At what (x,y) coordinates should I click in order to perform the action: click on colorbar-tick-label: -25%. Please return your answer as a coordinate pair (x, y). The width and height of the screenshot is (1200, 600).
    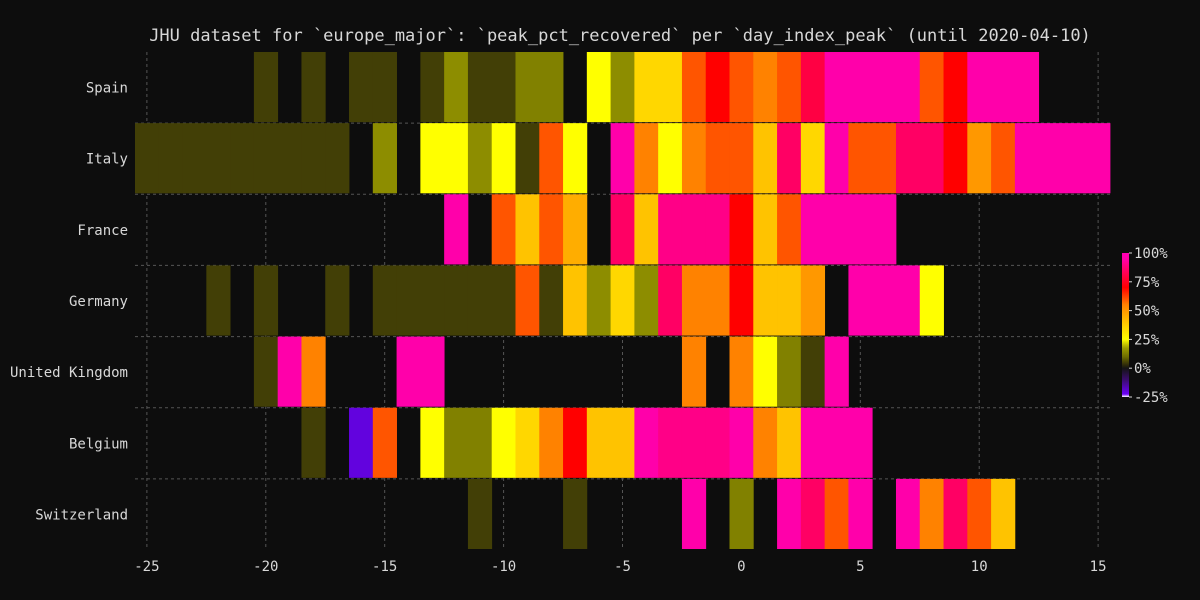
    Looking at the image, I should click on (1151, 398).